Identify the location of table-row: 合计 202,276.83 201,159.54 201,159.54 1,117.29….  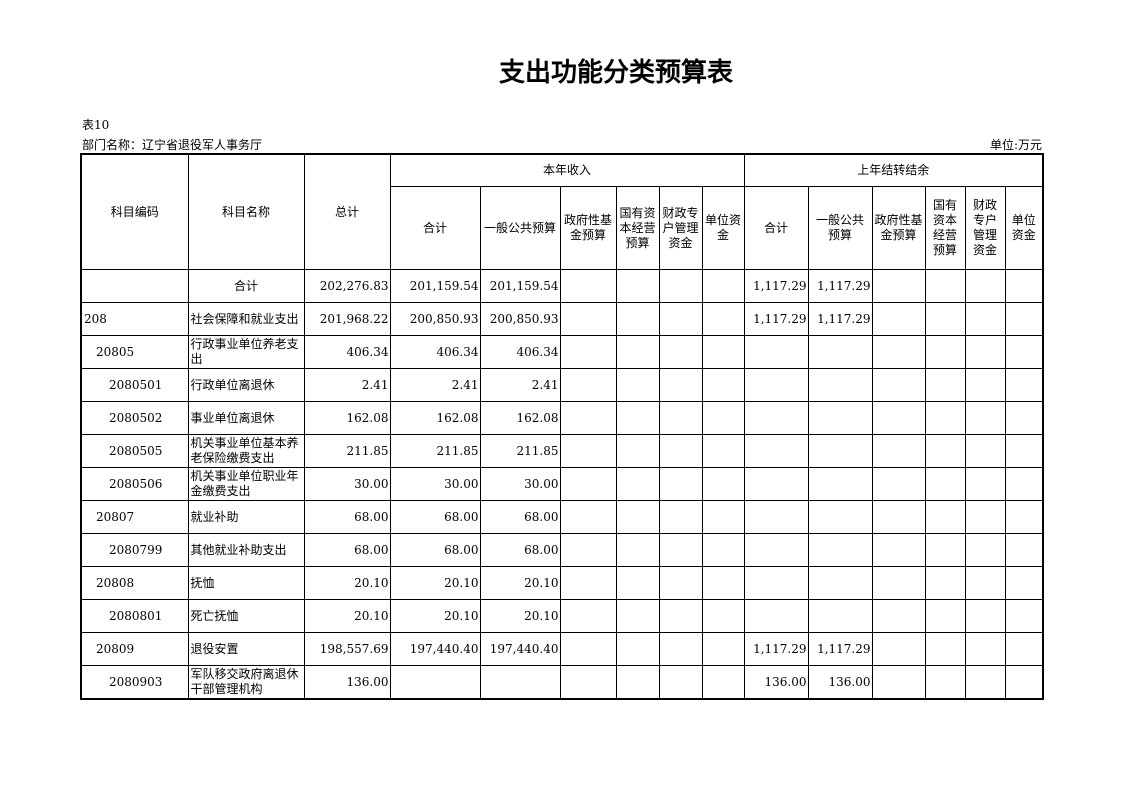
(562, 286).